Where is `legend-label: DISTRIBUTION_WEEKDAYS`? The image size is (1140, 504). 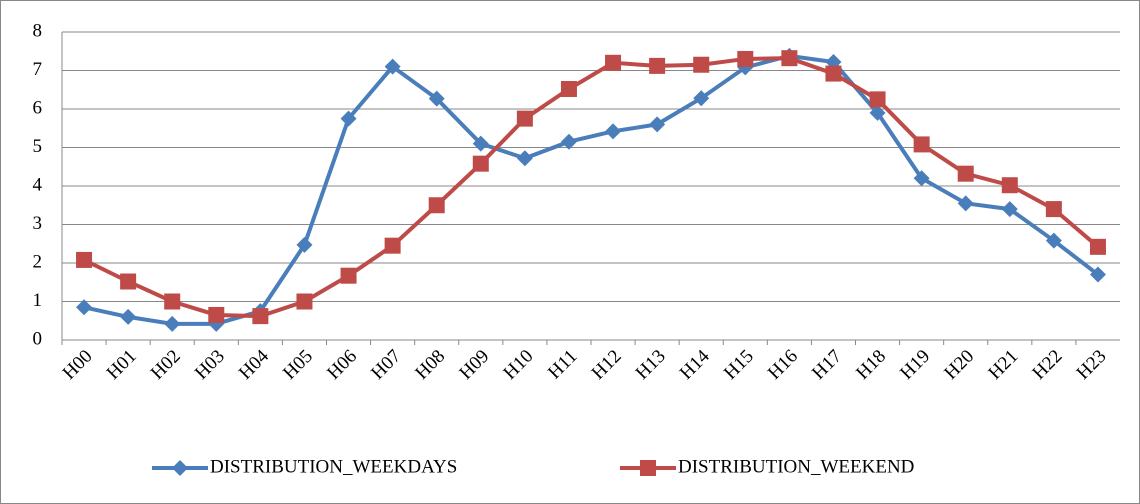
legend-label: DISTRIBUTION_WEEKDAYS is located at coordinates (333, 466).